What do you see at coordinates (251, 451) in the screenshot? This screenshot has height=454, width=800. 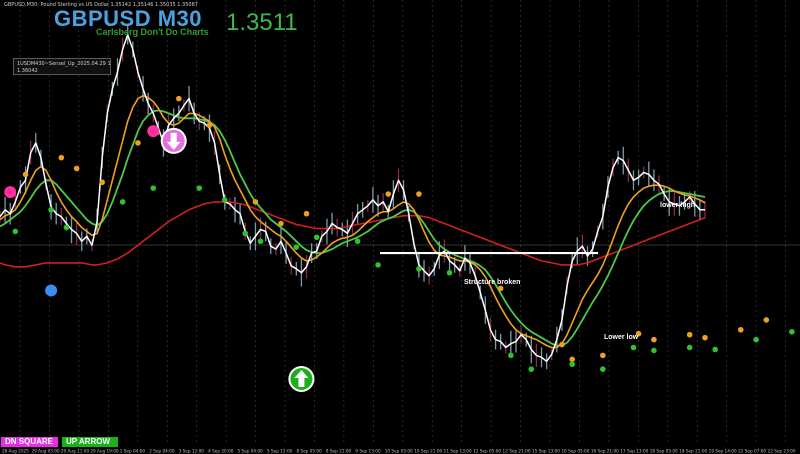 I see `x-tick-label: 5 Sep 04:00` at bounding box center [251, 451].